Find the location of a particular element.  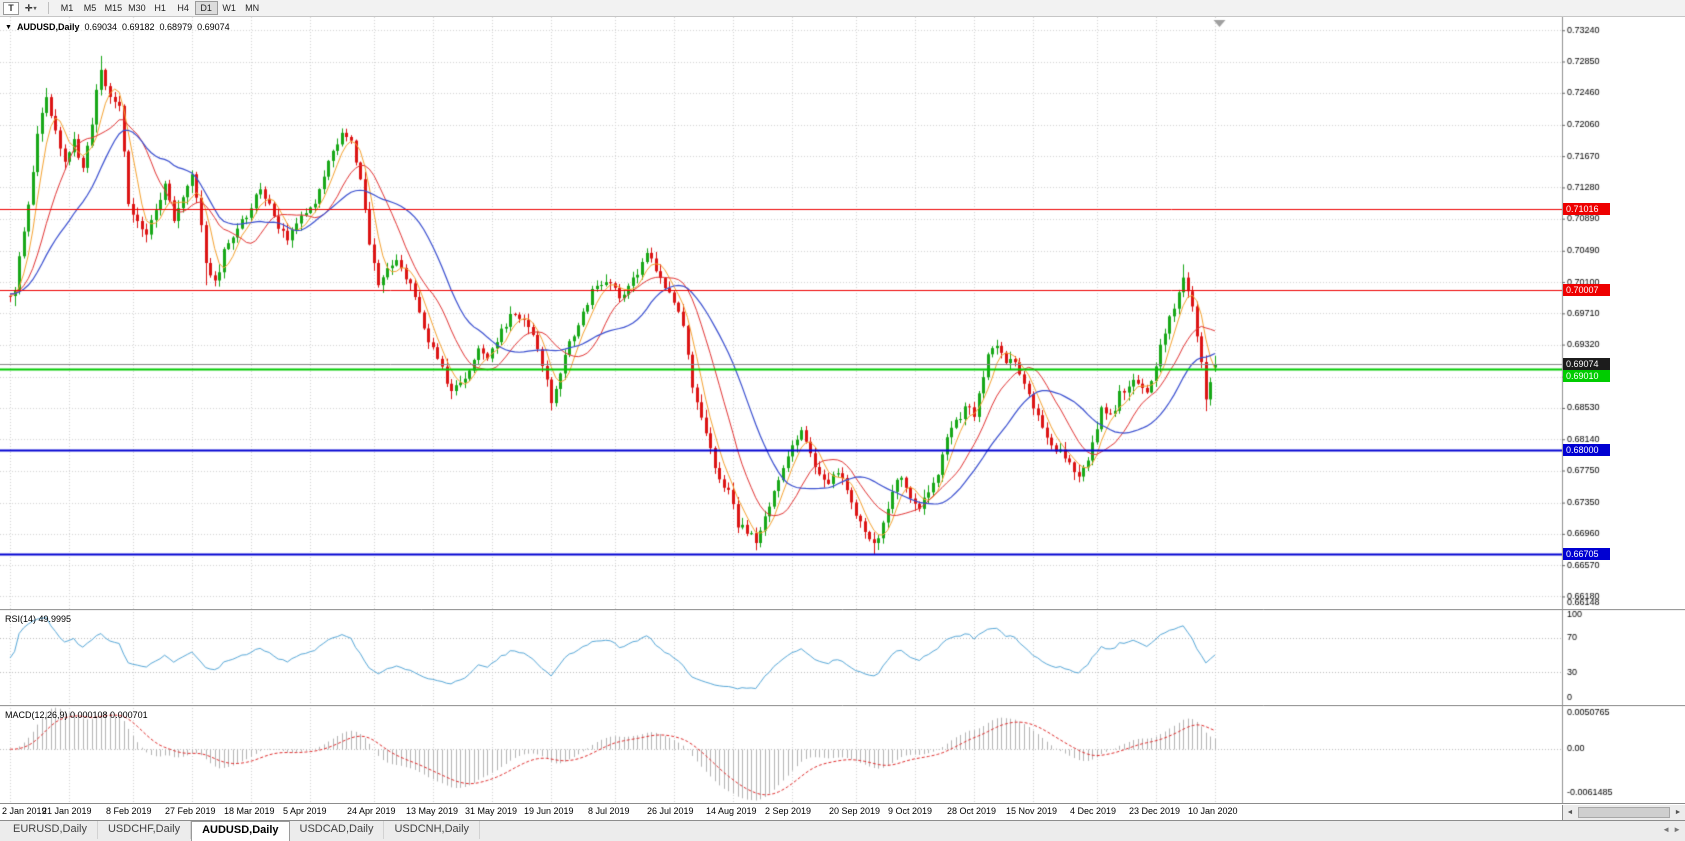

date-label: 14 Aug 2019 is located at coordinates (731, 811).